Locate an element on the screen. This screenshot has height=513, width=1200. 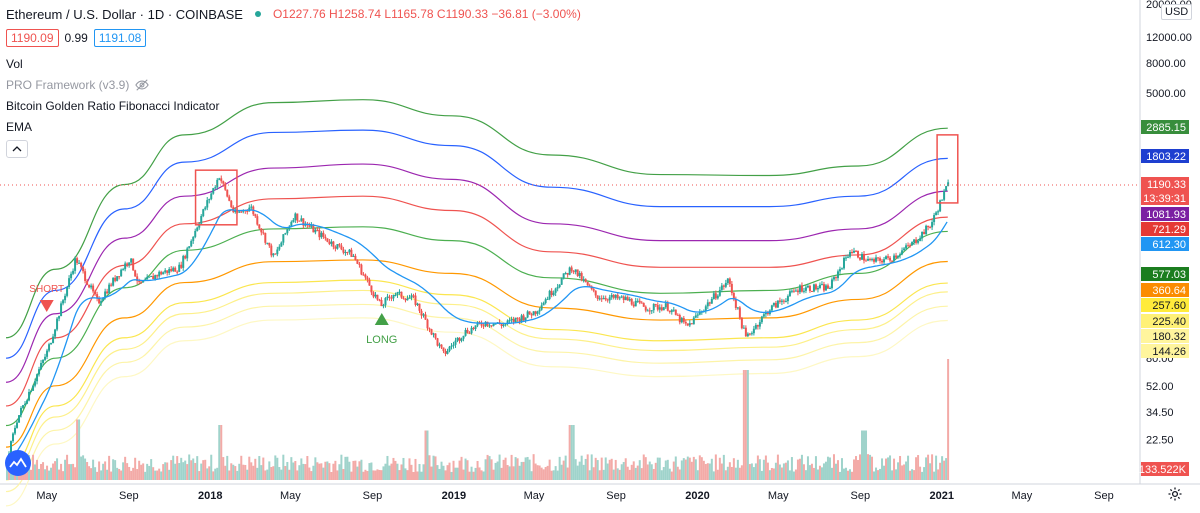
short-label: SHORT is located at coordinates (46, 289).